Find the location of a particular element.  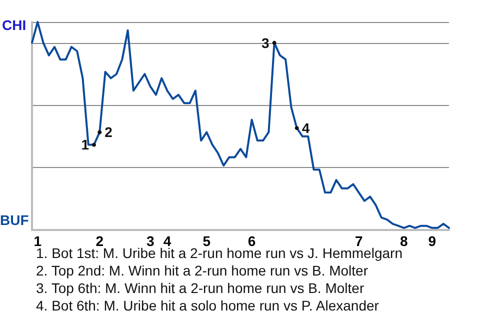

text: BUF is located at coordinates (15, 220).